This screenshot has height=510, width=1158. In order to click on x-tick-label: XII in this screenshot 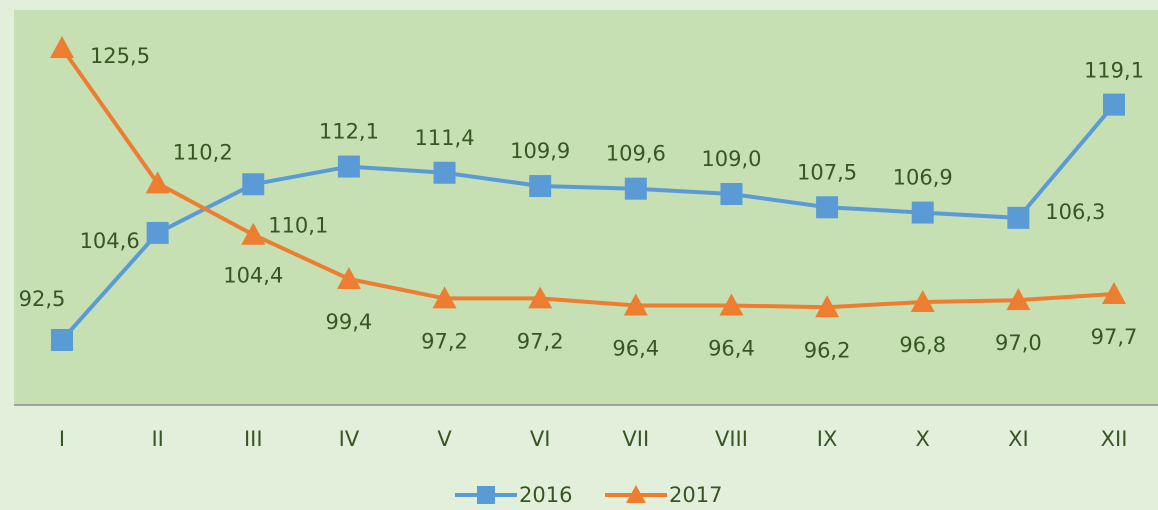, I will do `click(1114, 439)`.